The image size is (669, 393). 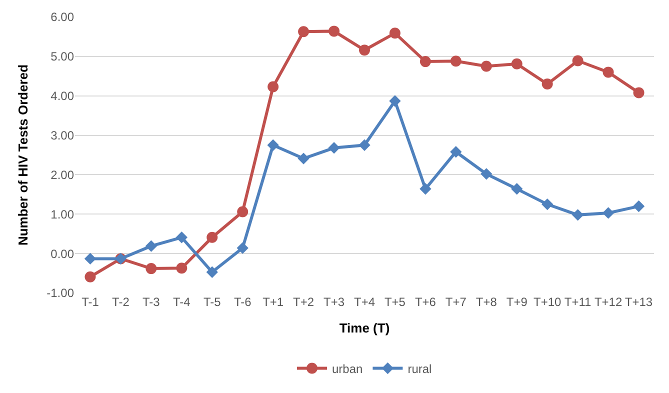 I want to click on x-tick-label: T+8, so click(x=487, y=302).